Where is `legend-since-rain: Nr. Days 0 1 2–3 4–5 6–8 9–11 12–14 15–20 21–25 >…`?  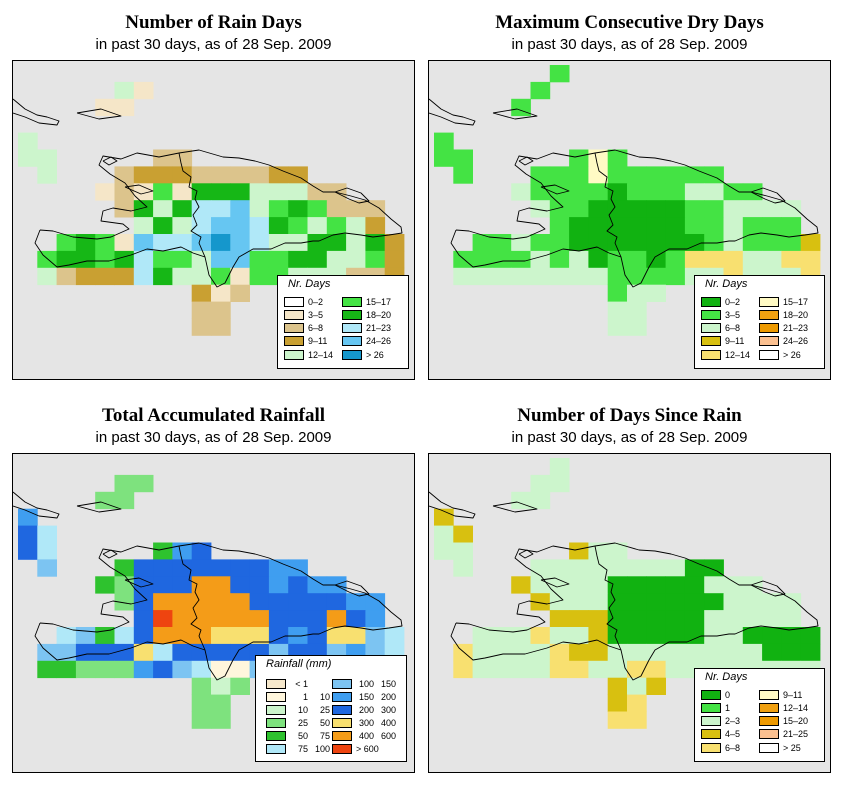 legend-since-rain: Nr. Days 0 1 2–3 4–5 6–8 9–11 12–14 15–20 21–25 >… is located at coordinates (759, 715).